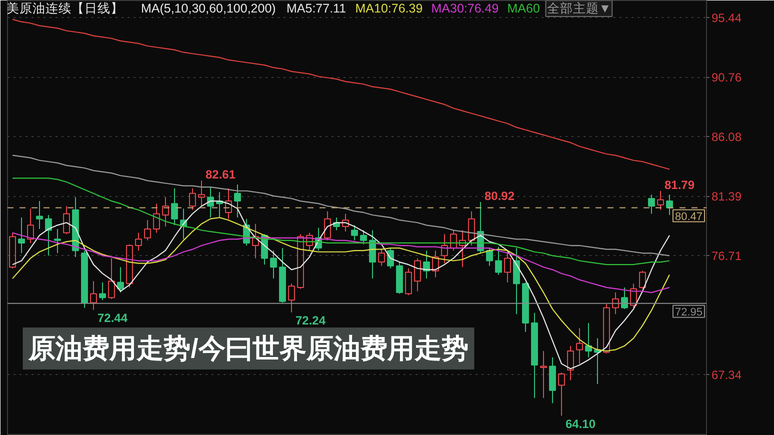  Describe the element at coordinates (679, 185) in the screenshot. I see `text: 81.79` at that location.